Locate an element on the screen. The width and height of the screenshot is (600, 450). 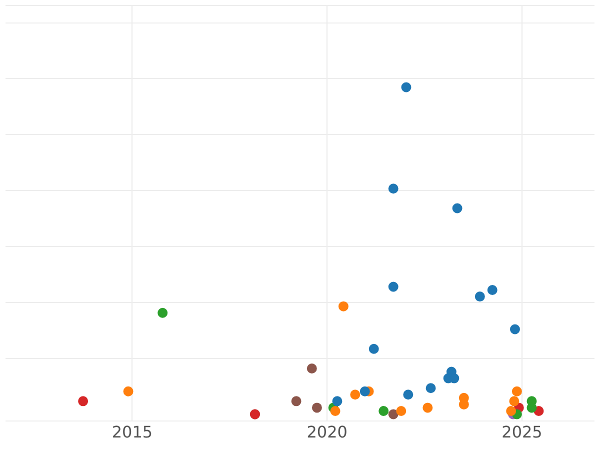
x-tick-label: 2015 is located at coordinates (132, 432).